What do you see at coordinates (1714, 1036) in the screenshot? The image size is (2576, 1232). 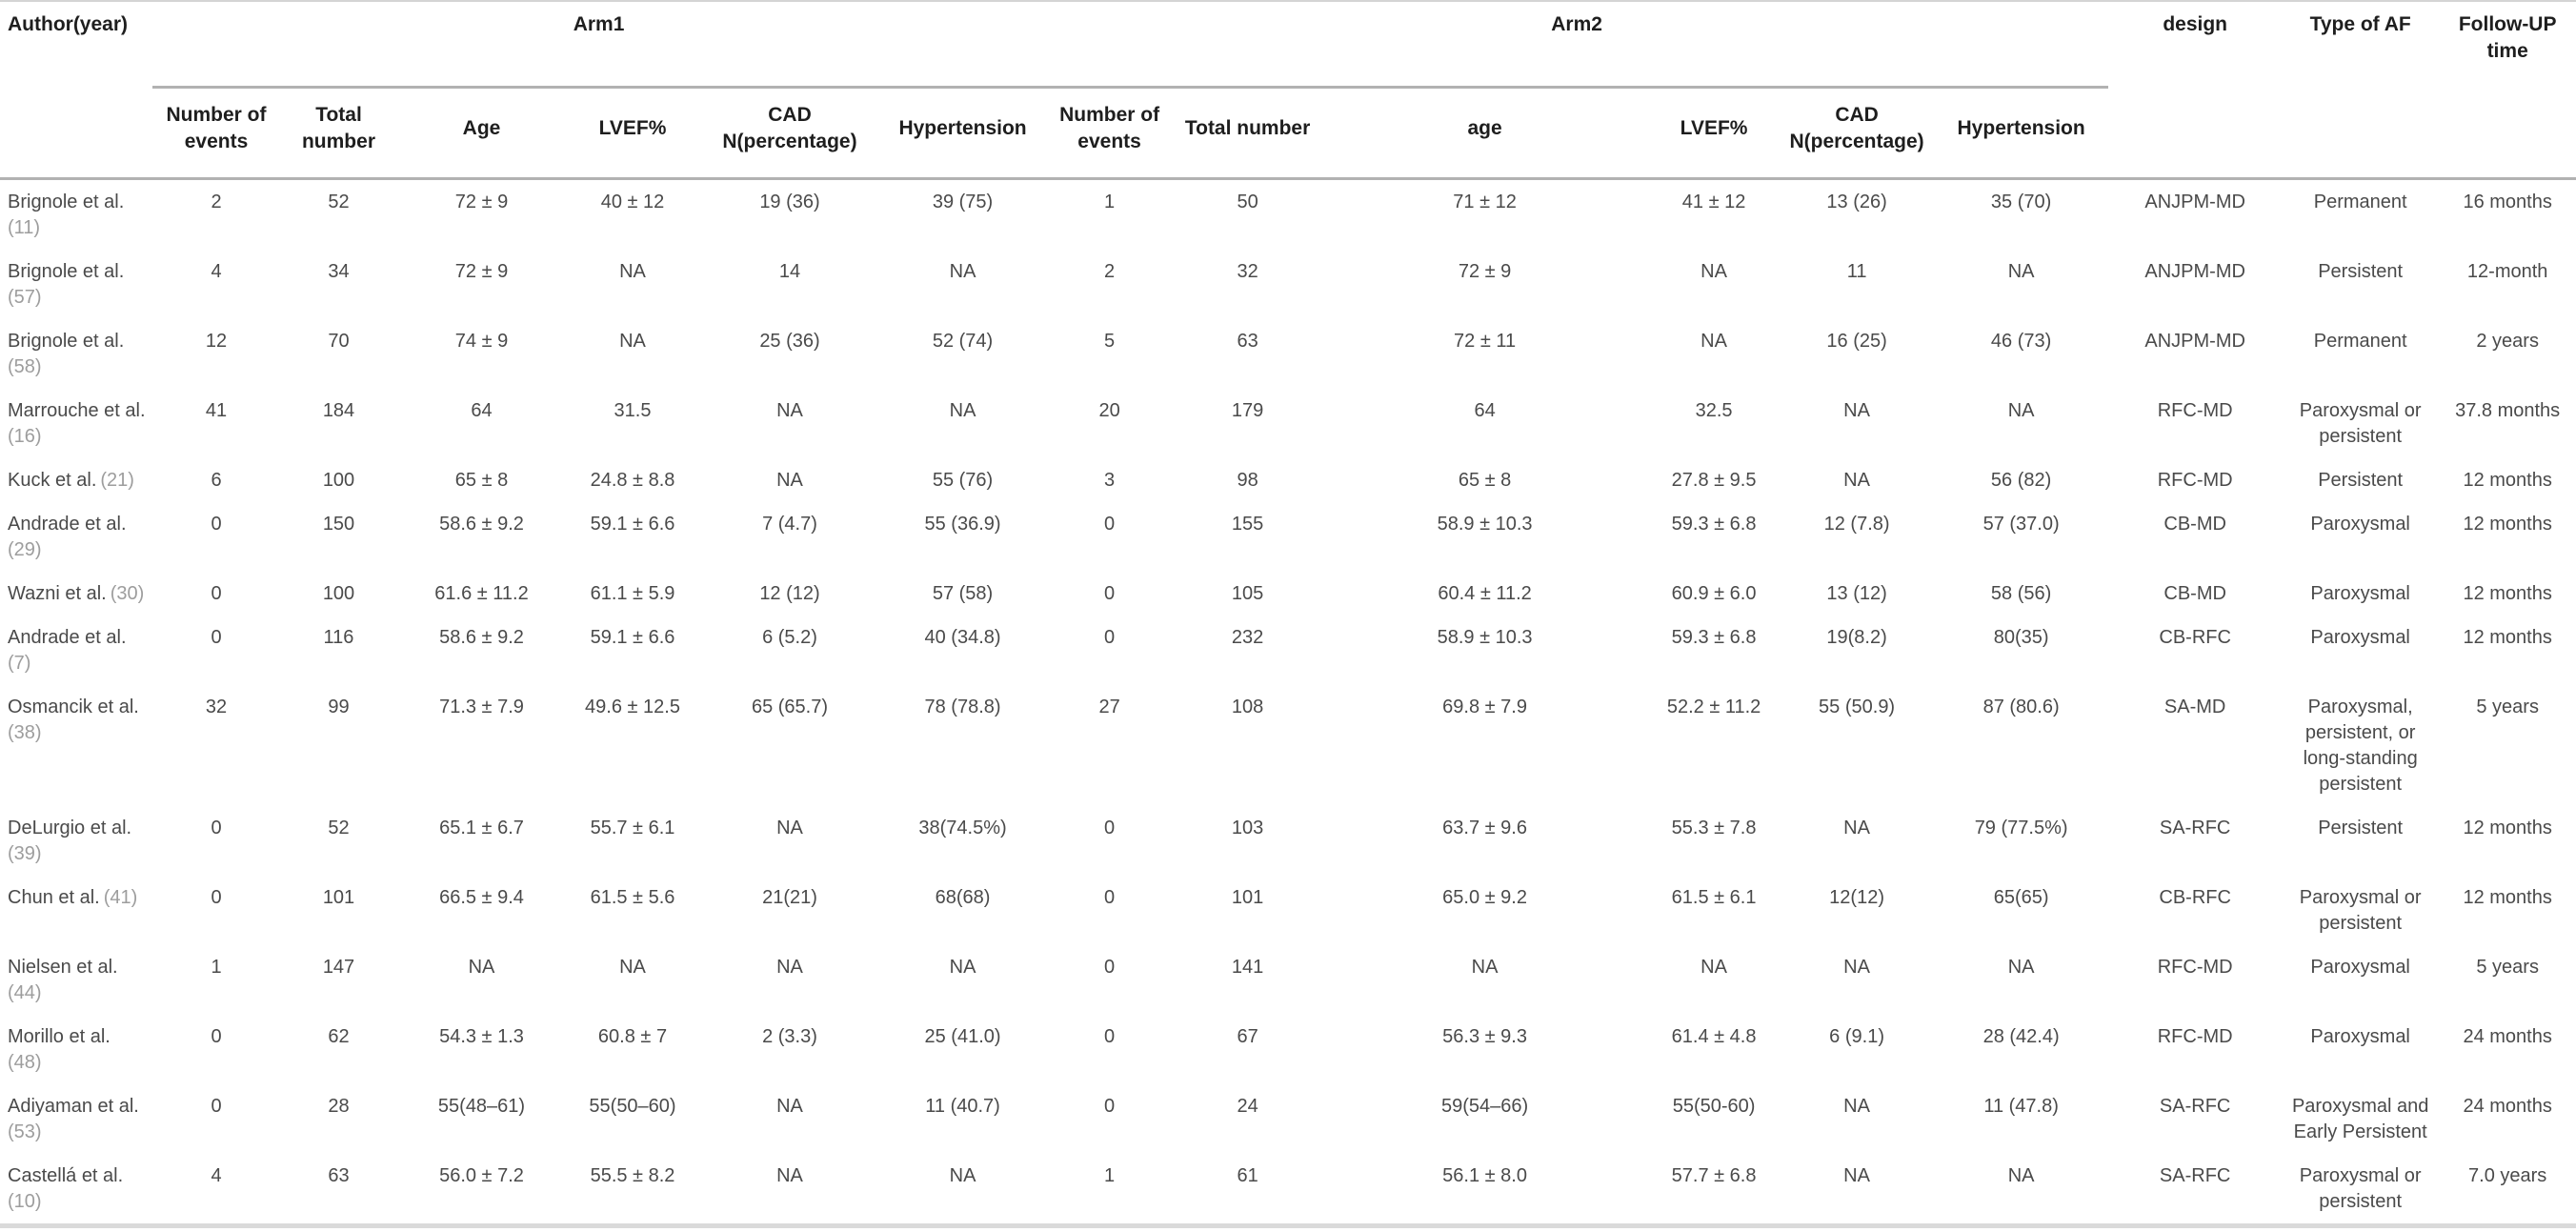 I see `arm2-lvef-cell: 61.4 ± 4.8` at bounding box center [1714, 1036].